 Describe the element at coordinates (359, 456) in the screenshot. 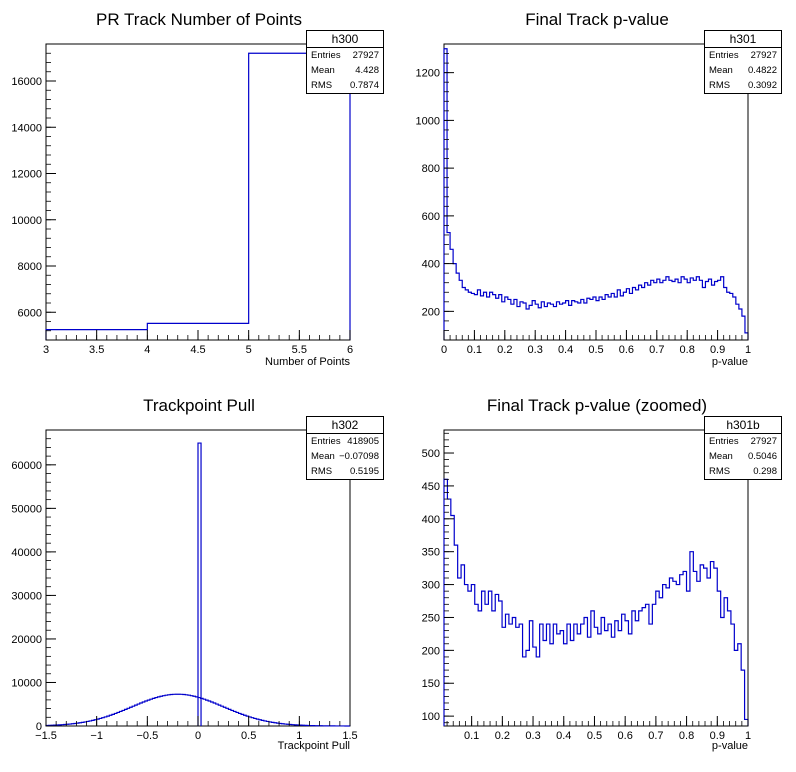

I see `stats-mean-value: −0.07098` at that location.